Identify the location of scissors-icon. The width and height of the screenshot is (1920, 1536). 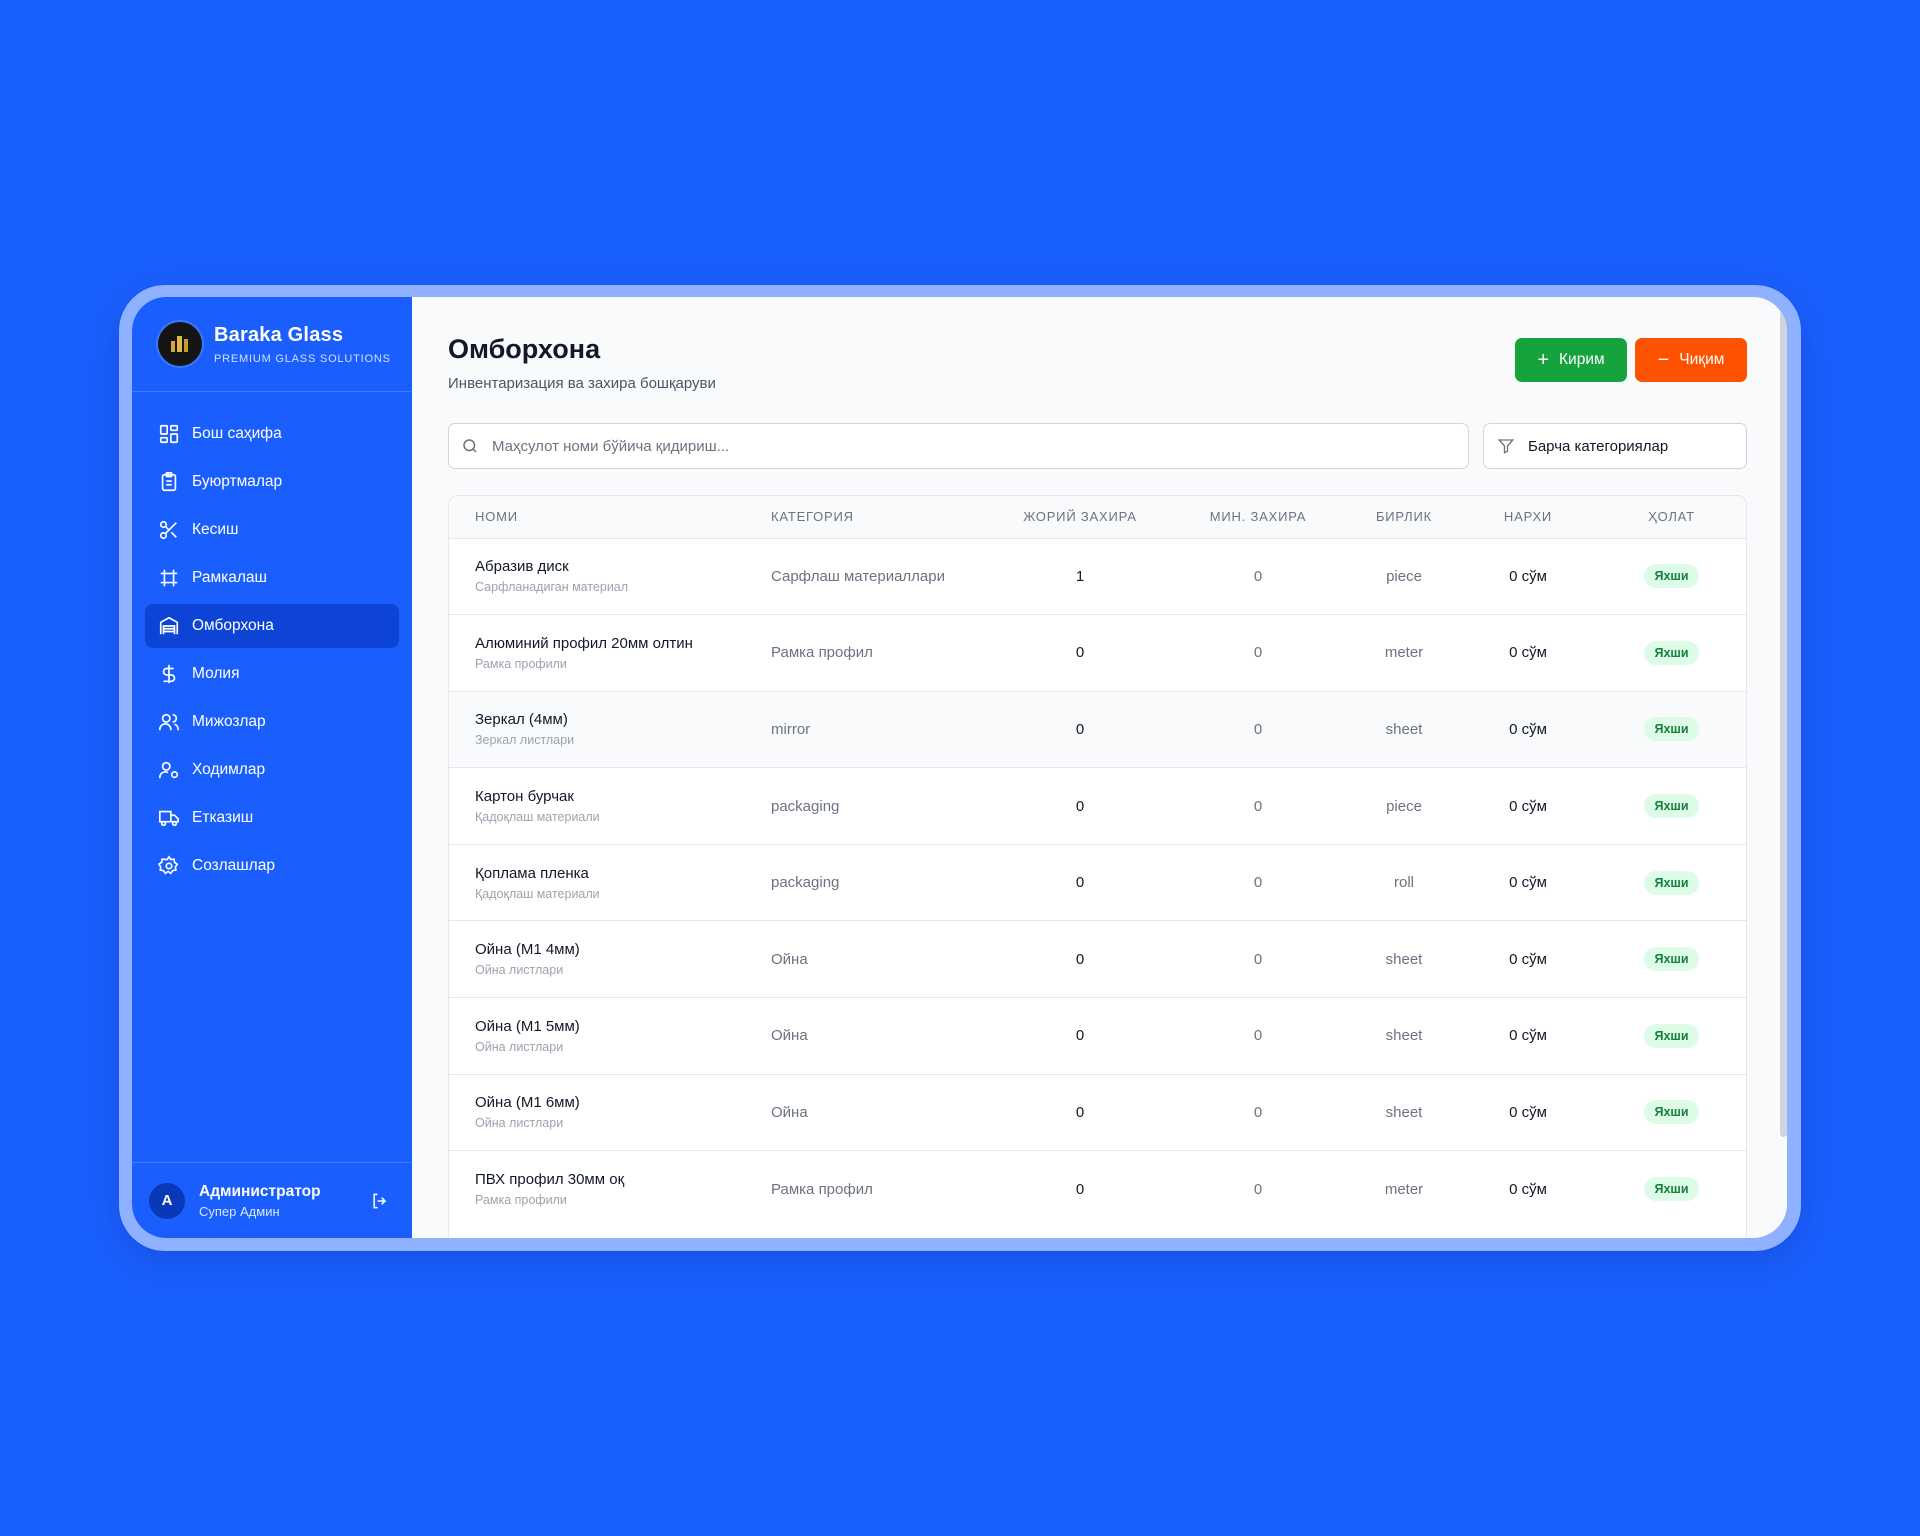
(168, 530).